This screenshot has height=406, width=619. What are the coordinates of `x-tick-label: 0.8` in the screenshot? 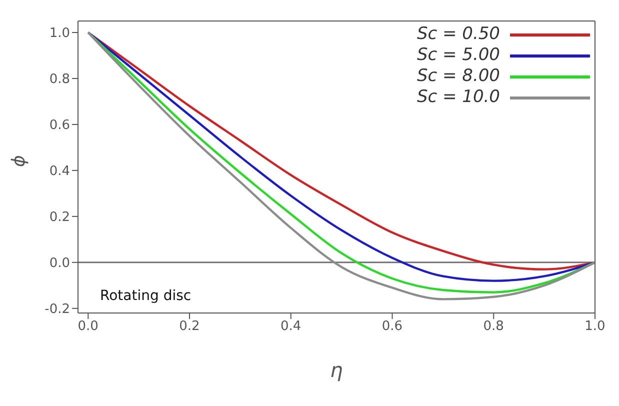 It's located at (493, 326).